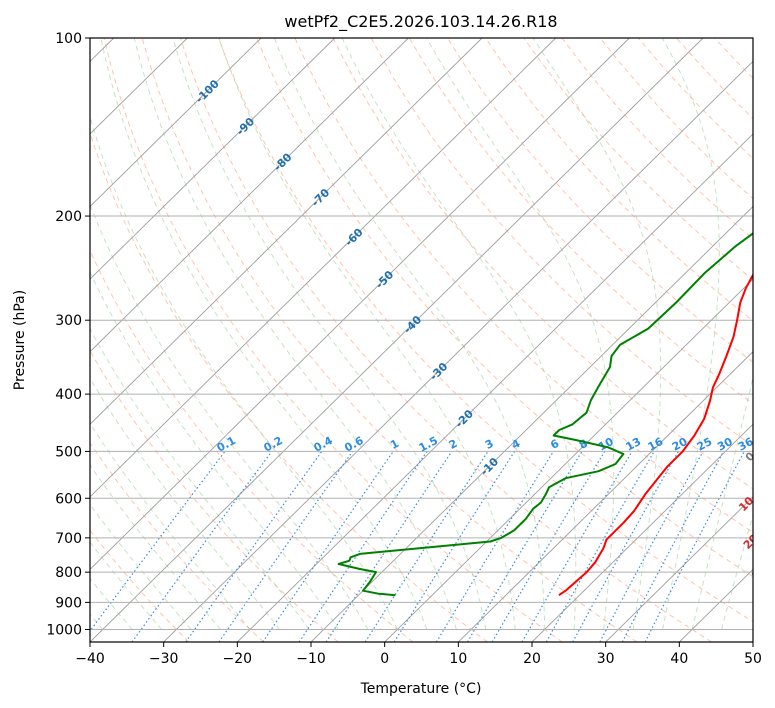  Describe the element at coordinates (418, 654) in the screenshot. I see `x-axis-ticks: −40 −30 −20 −10 0 10 20 30 40 50` at that location.